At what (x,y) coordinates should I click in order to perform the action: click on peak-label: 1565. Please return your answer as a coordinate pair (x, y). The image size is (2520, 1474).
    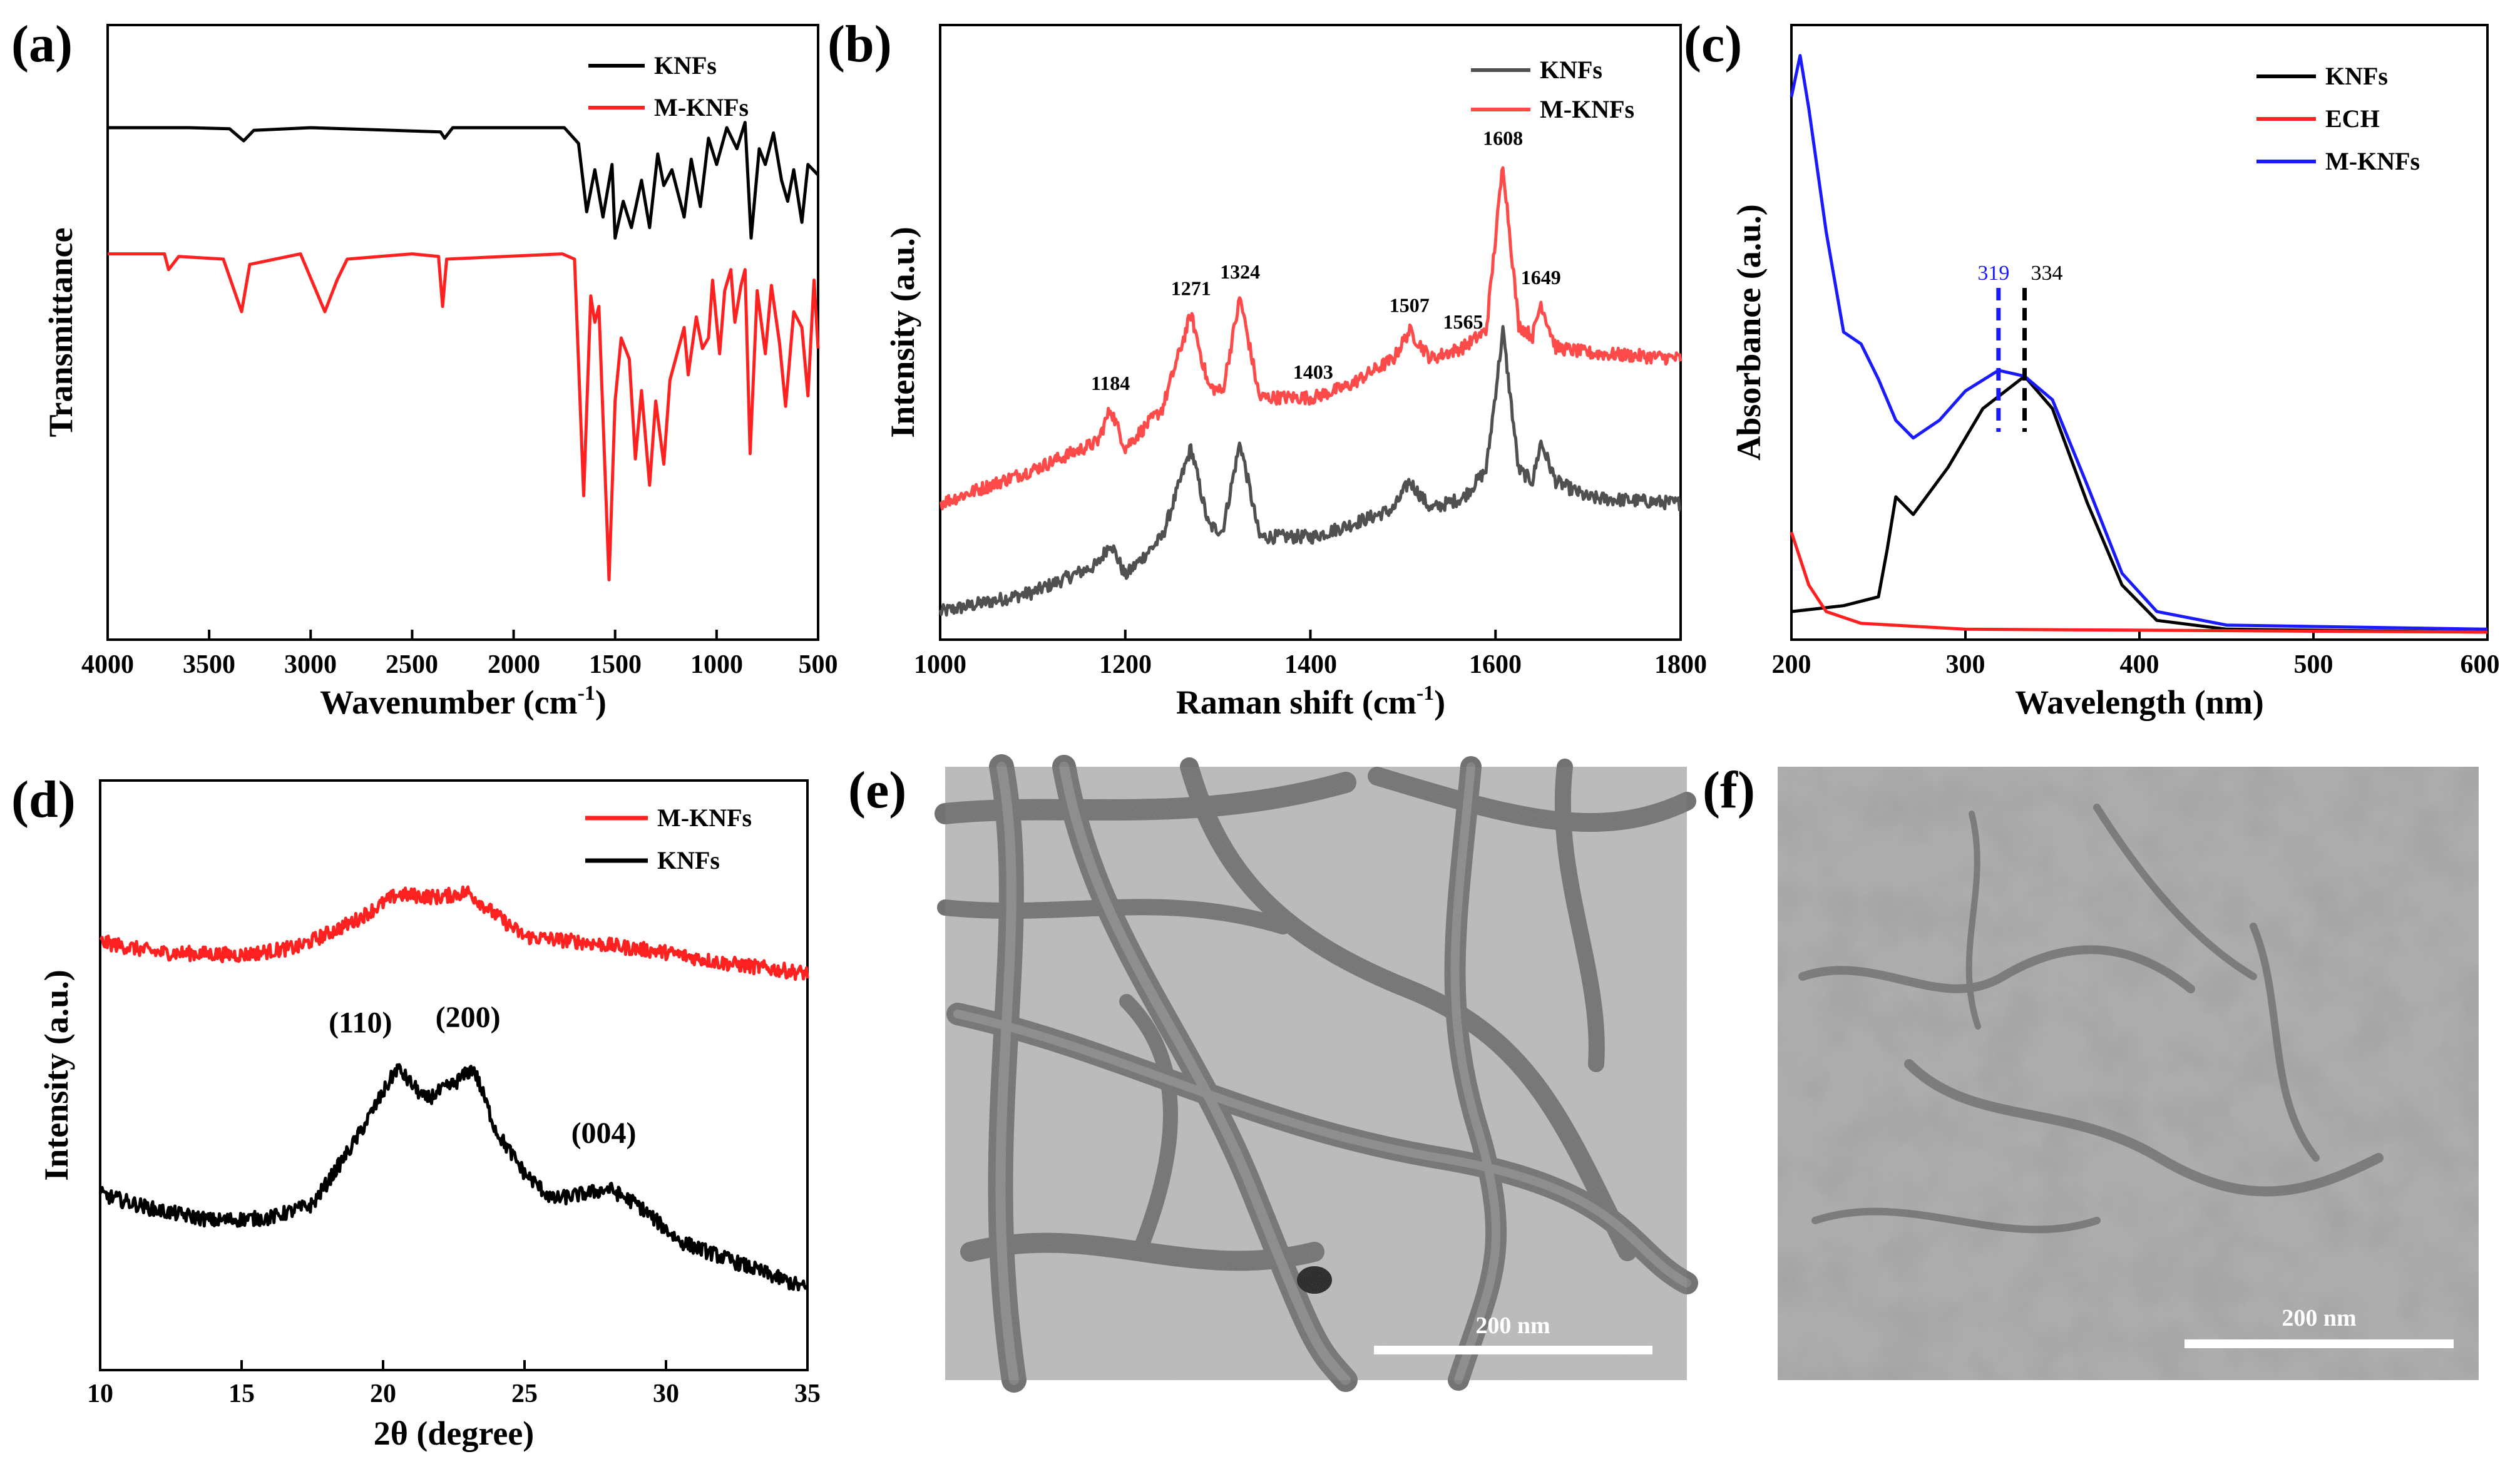
    Looking at the image, I should click on (1463, 321).